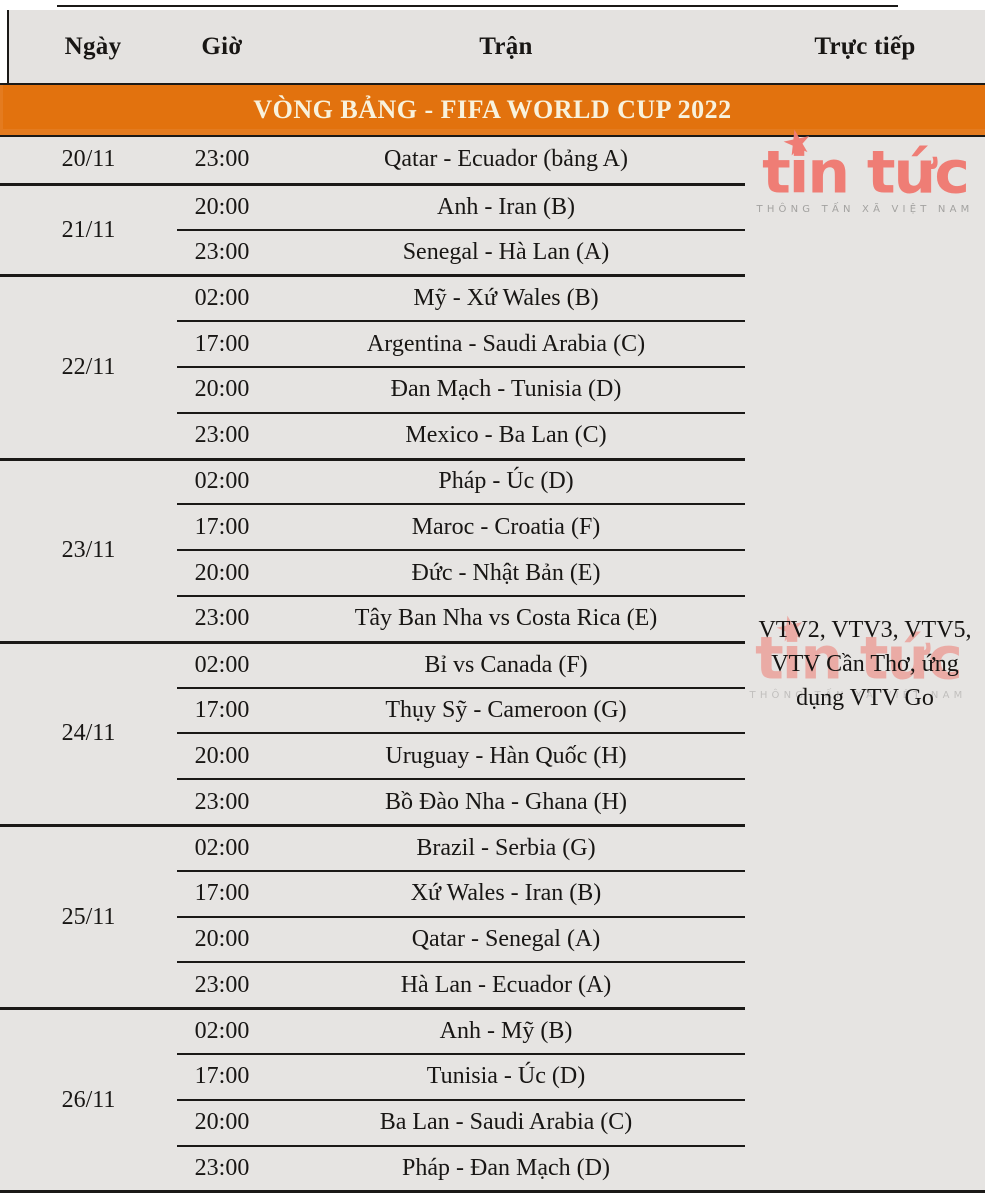 This screenshot has height=1200, width=995. What do you see at coordinates (506, 892) in the screenshot?
I see `match-cell: Xứ Wales - Iran (B)` at bounding box center [506, 892].